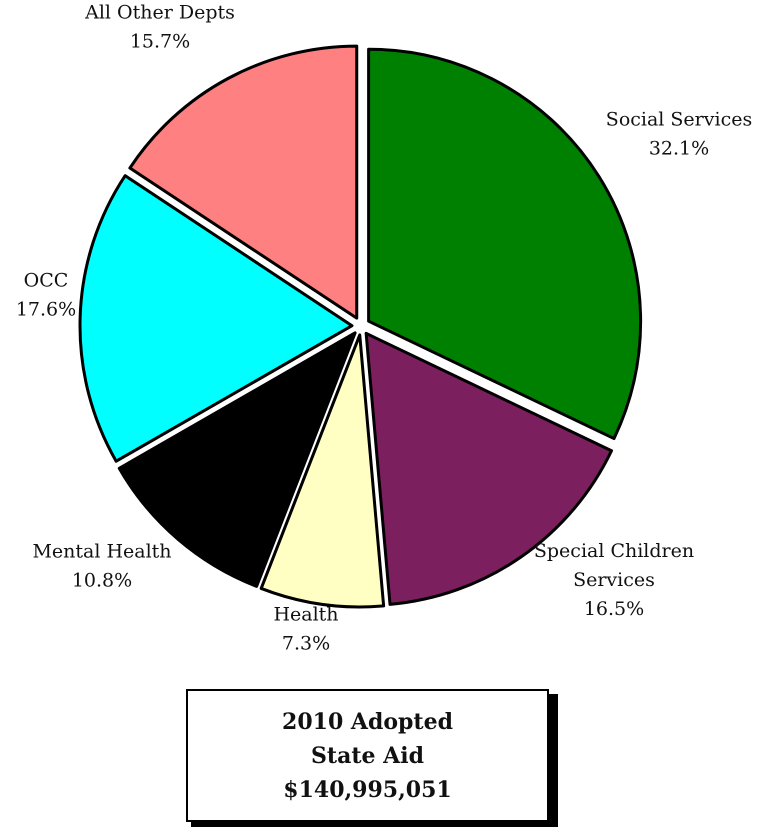  Describe the element at coordinates (305, 629) in the screenshot. I see `slice-label-health: Health 7.3%` at that location.